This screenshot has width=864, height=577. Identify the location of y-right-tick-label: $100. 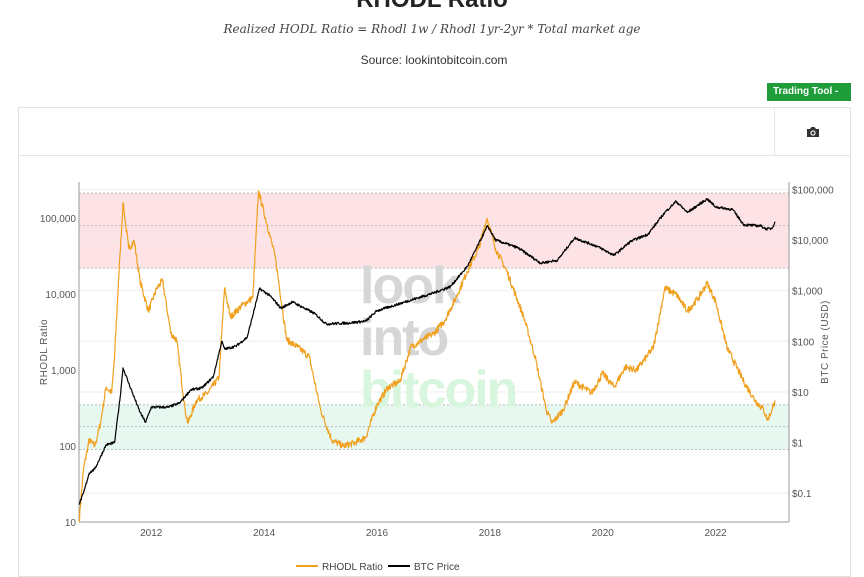
(803, 342).